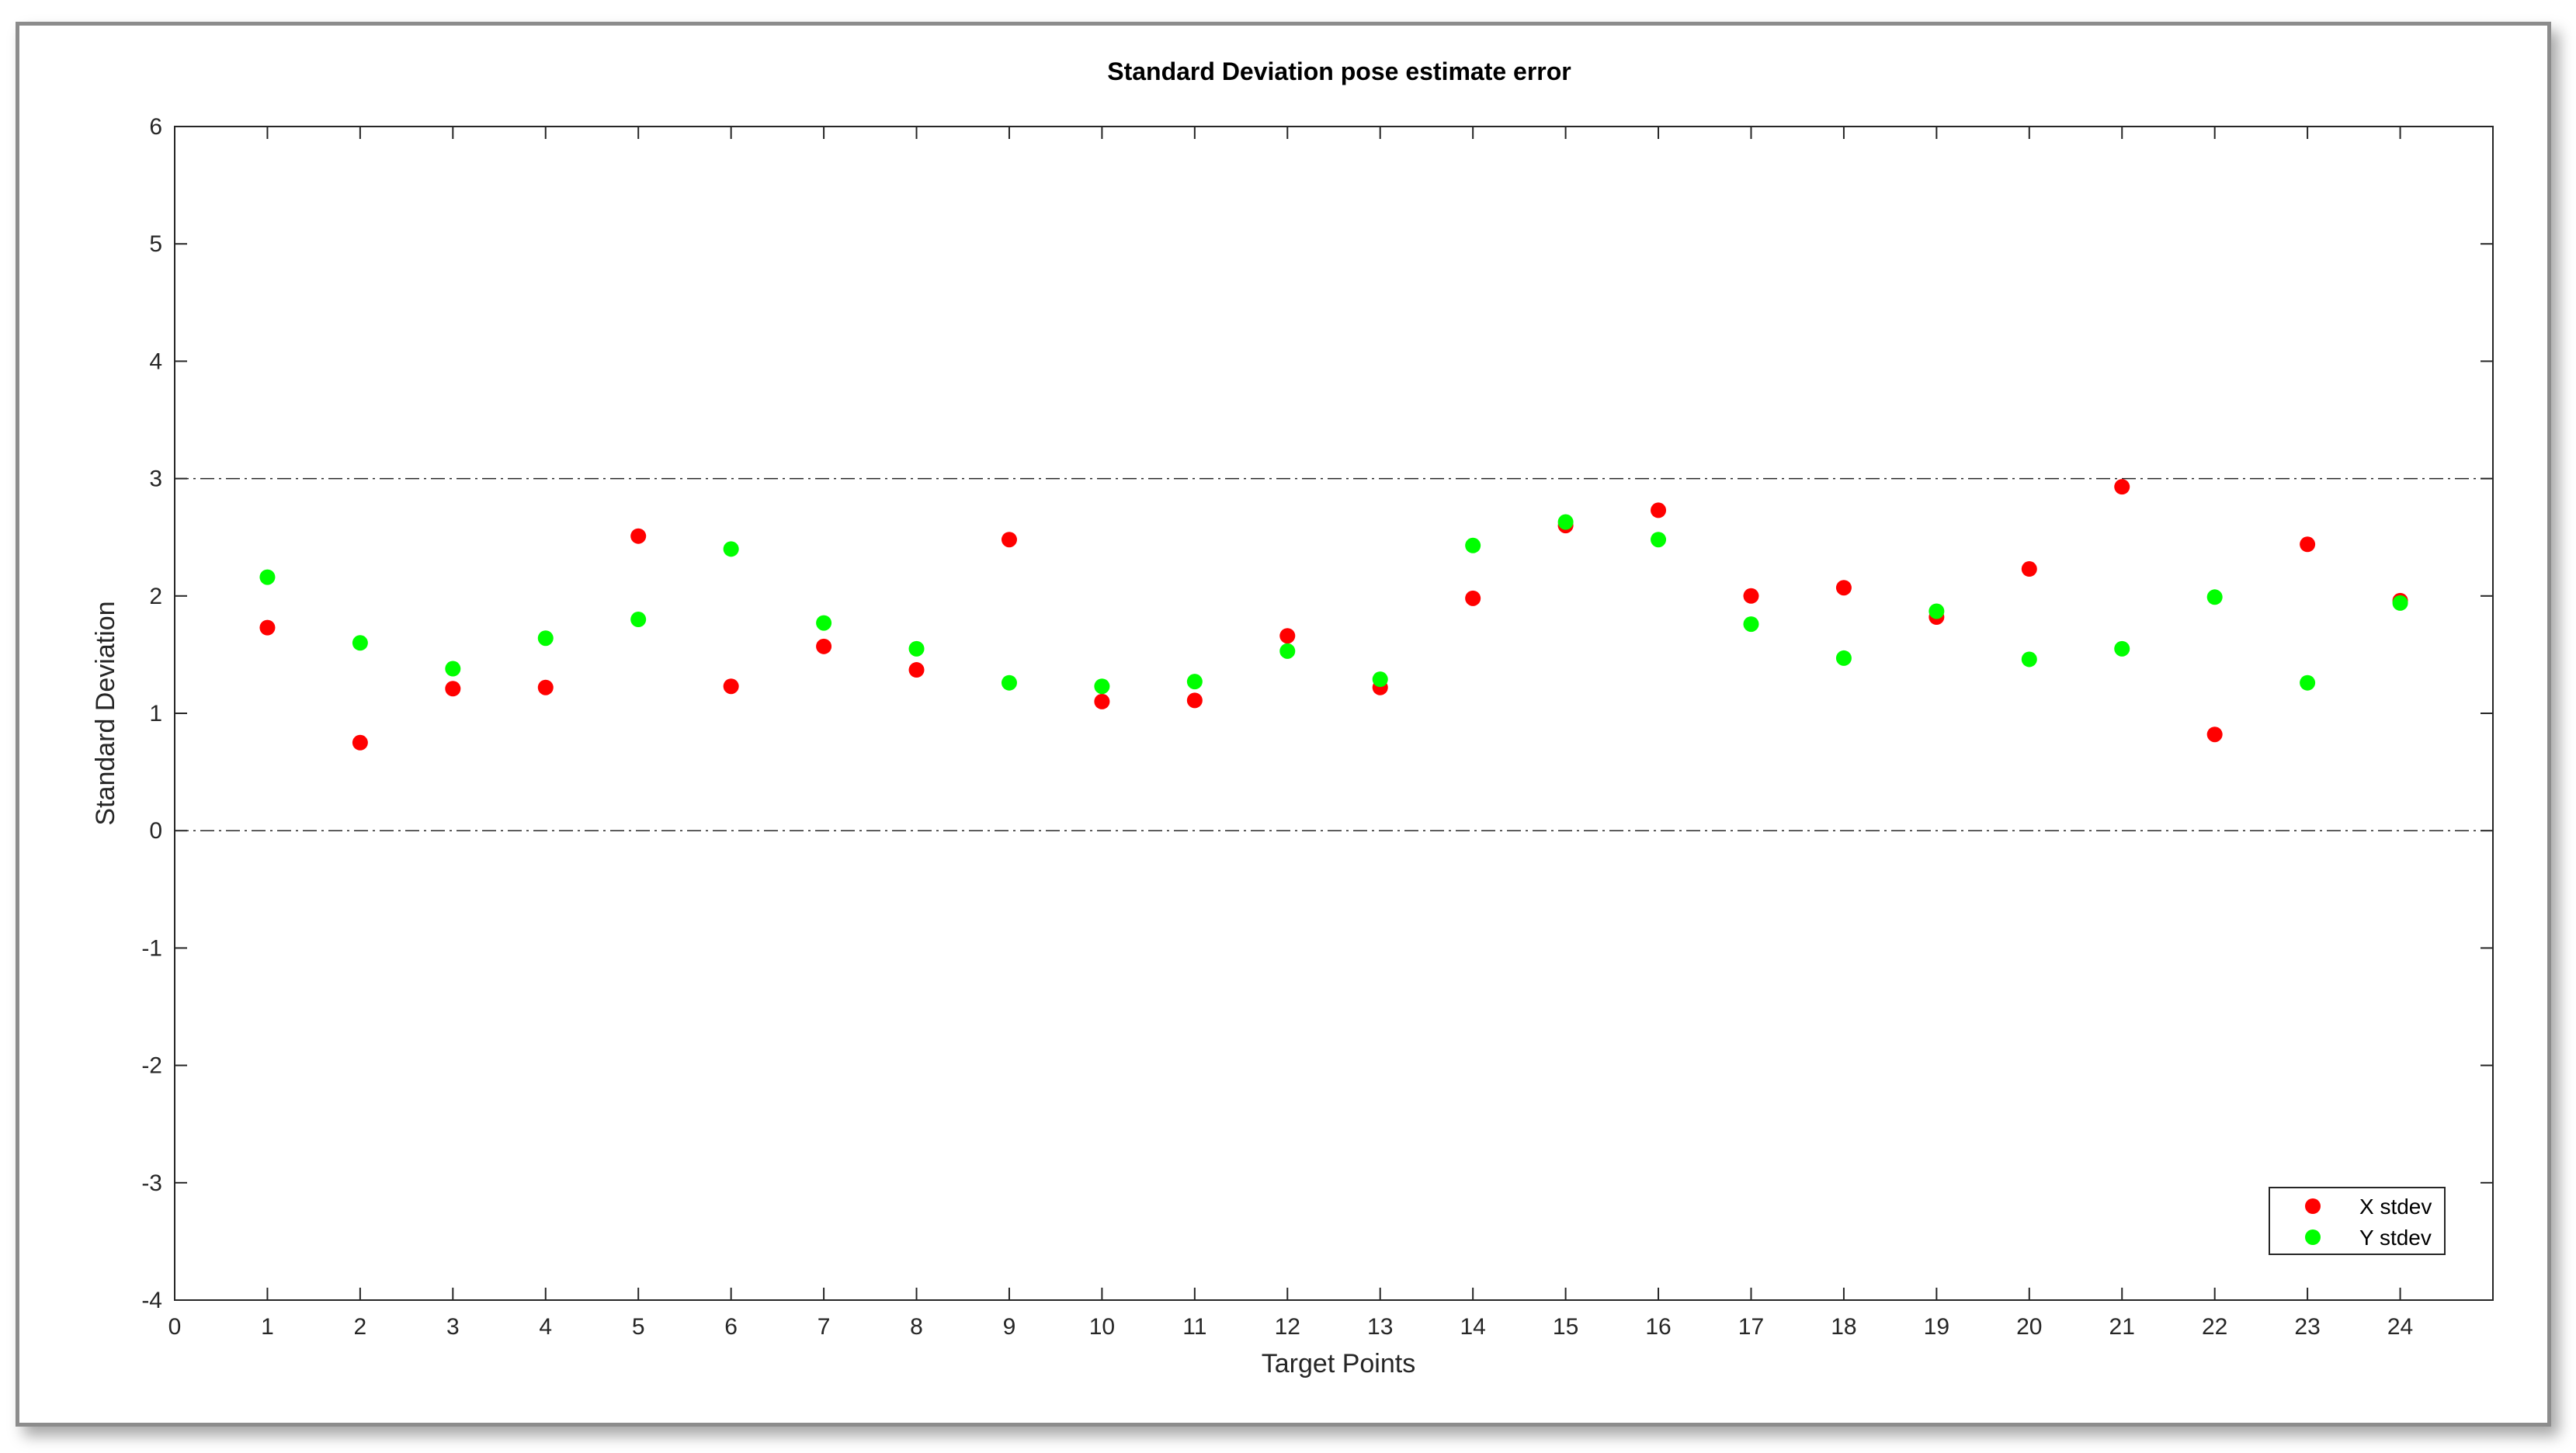 The width and height of the screenshot is (2576, 1453). What do you see at coordinates (1102, 1327) in the screenshot?
I see `x-tick-label: 10` at bounding box center [1102, 1327].